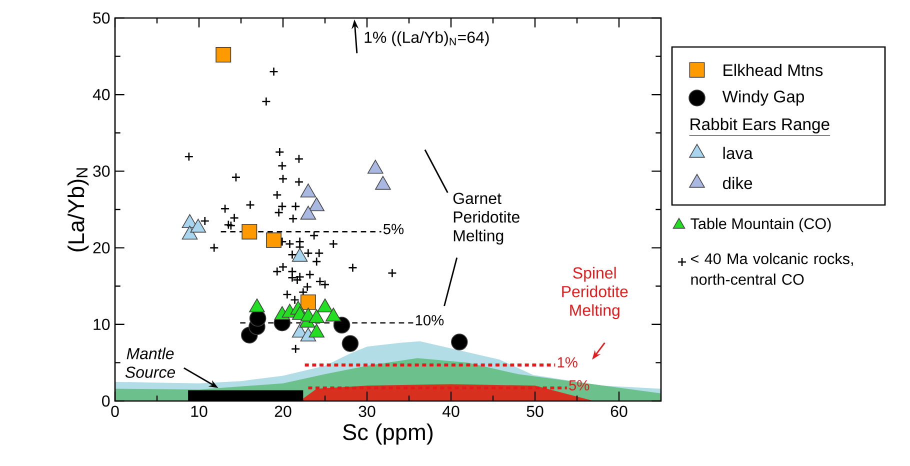 This screenshot has width=910, height=466. Describe the element at coordinates (426, 38) in the screenshot. I see `annotation: 1% ((La/Yb)$_{N}$=64)` at that location.